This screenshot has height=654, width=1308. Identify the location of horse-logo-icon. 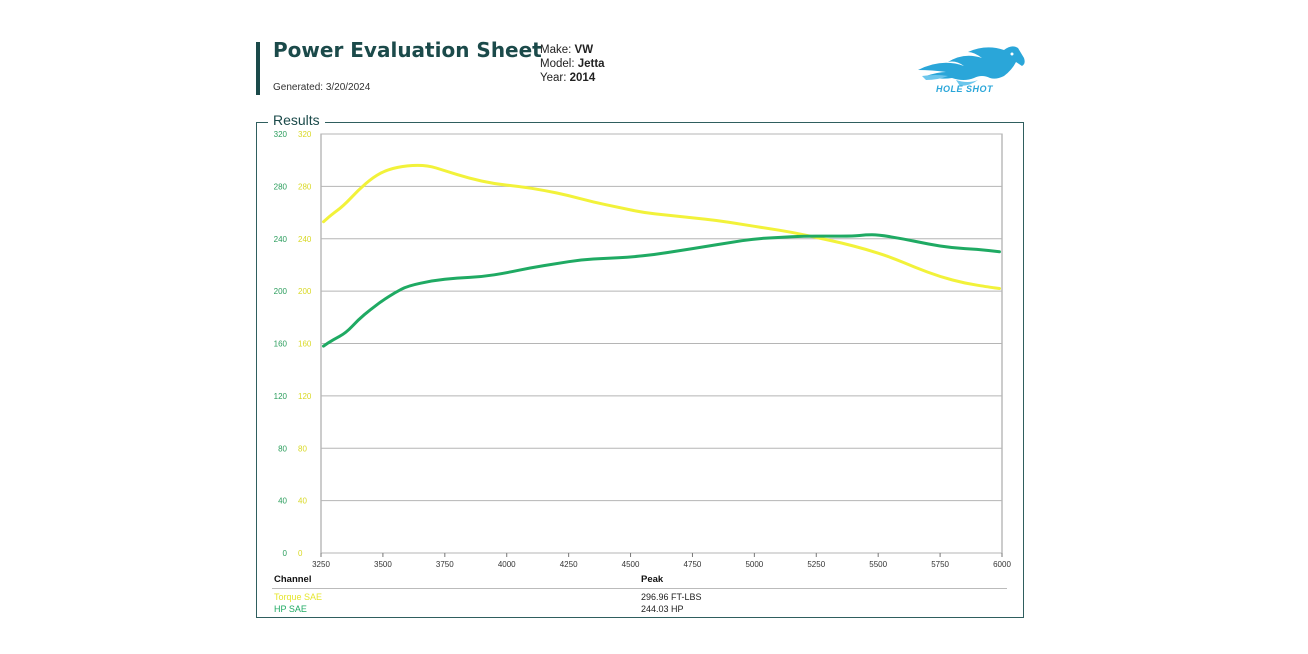
(971, 66).